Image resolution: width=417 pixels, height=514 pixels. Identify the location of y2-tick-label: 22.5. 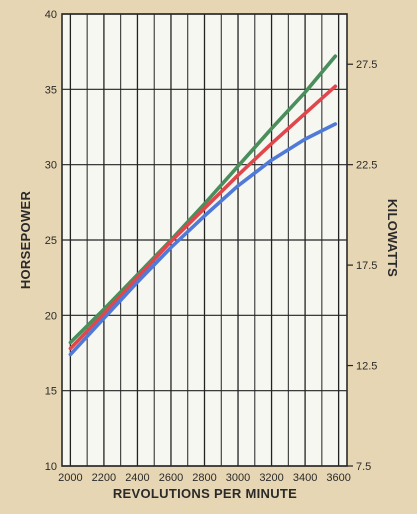
(366, 166).